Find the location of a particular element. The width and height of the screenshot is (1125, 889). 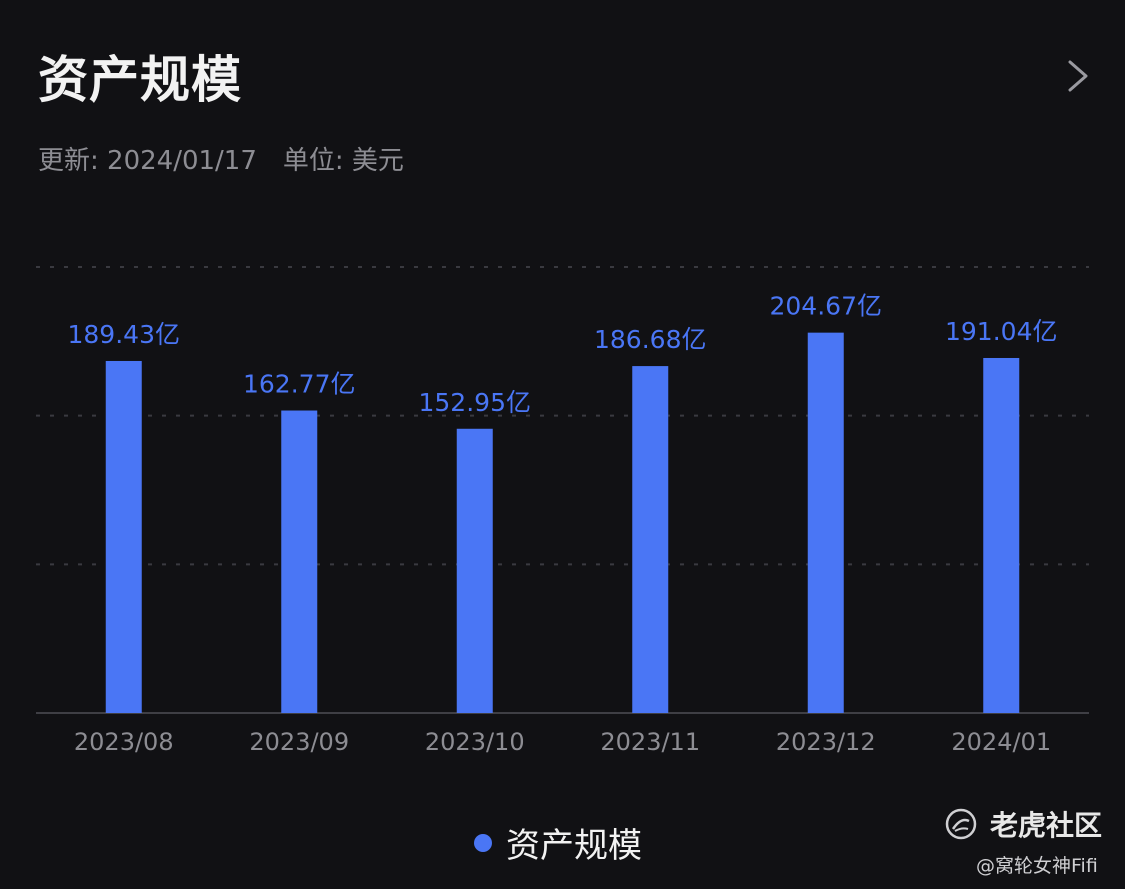

watermark-brand-text: 老虎社区 is located at coordinates (1046, 825).